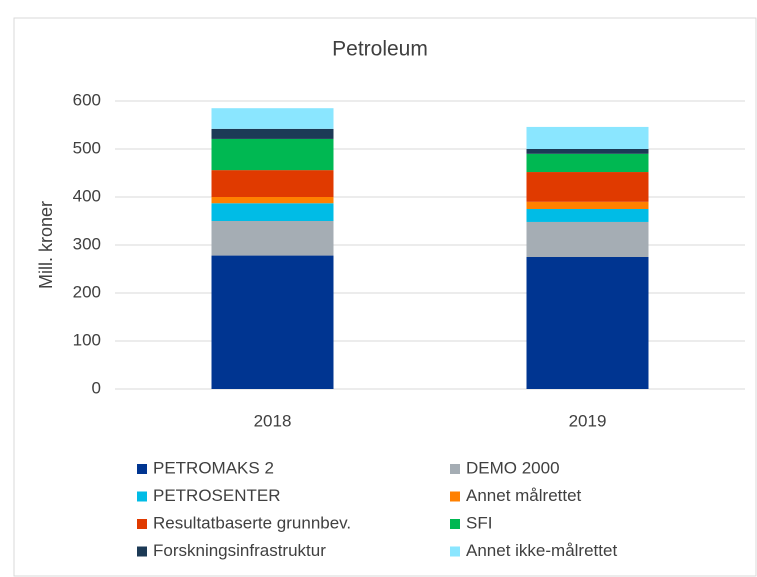 The width and height of the screenshot is (757, 577). I want to click on y-tick-label: 0, so click(96, 387).